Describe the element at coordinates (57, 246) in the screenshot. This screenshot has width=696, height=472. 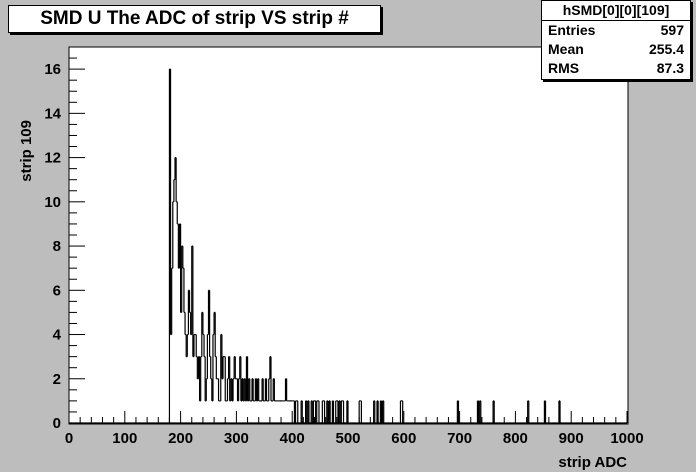
I see `y-tick-label: 8` at that location.